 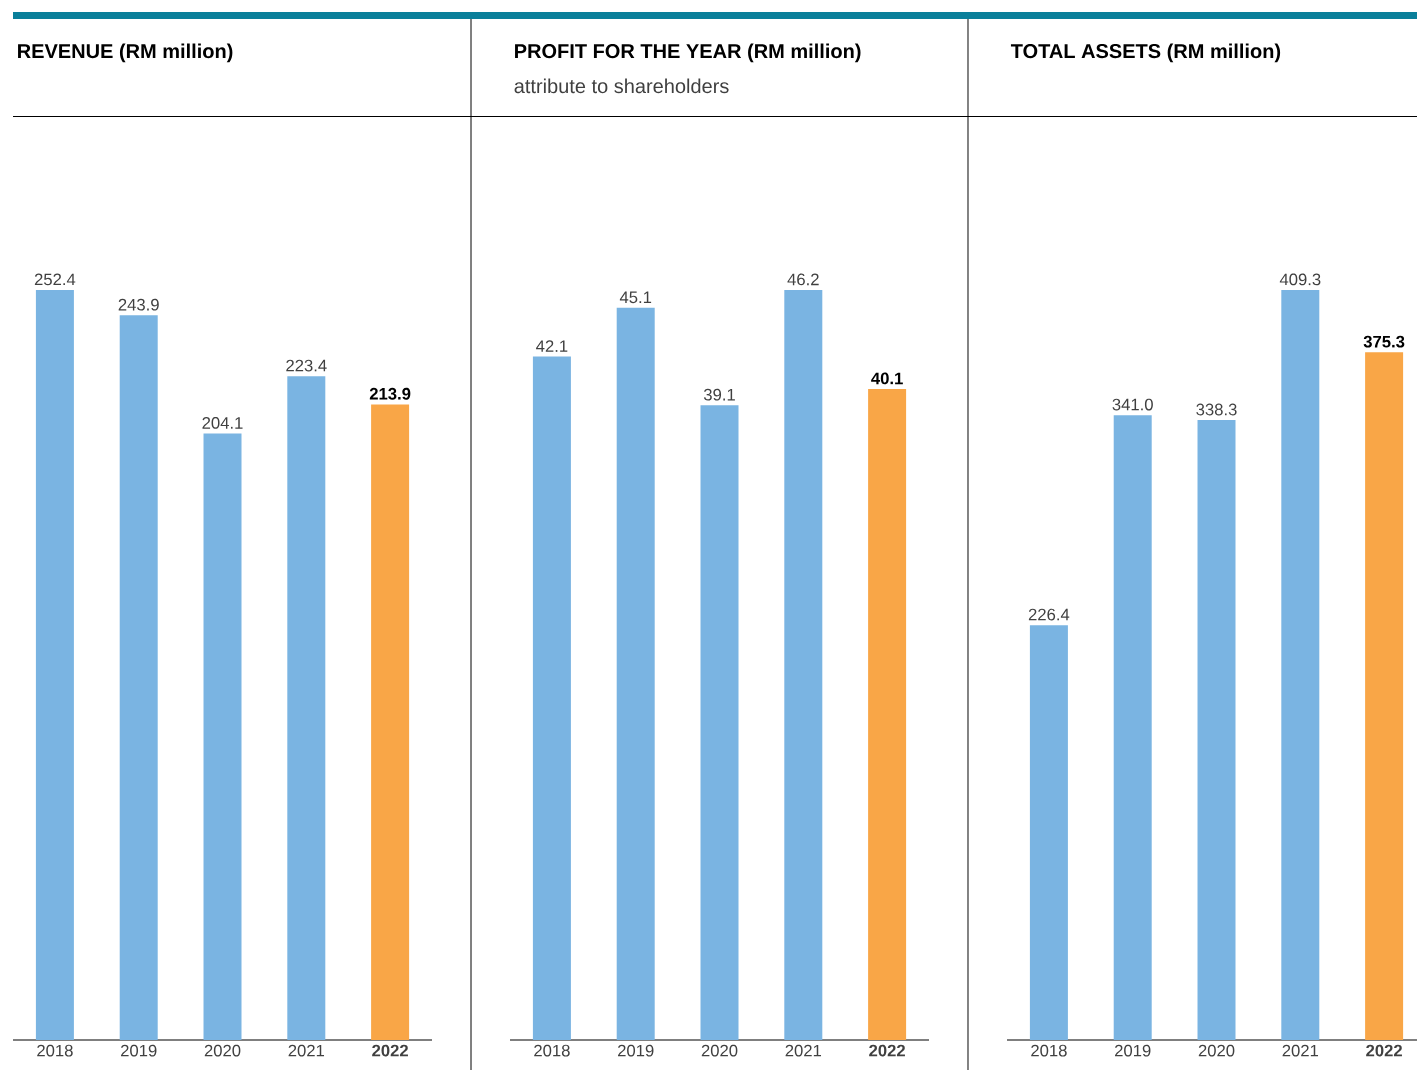 I want to click on data-label: 39.1, so click(x=719, y=394).